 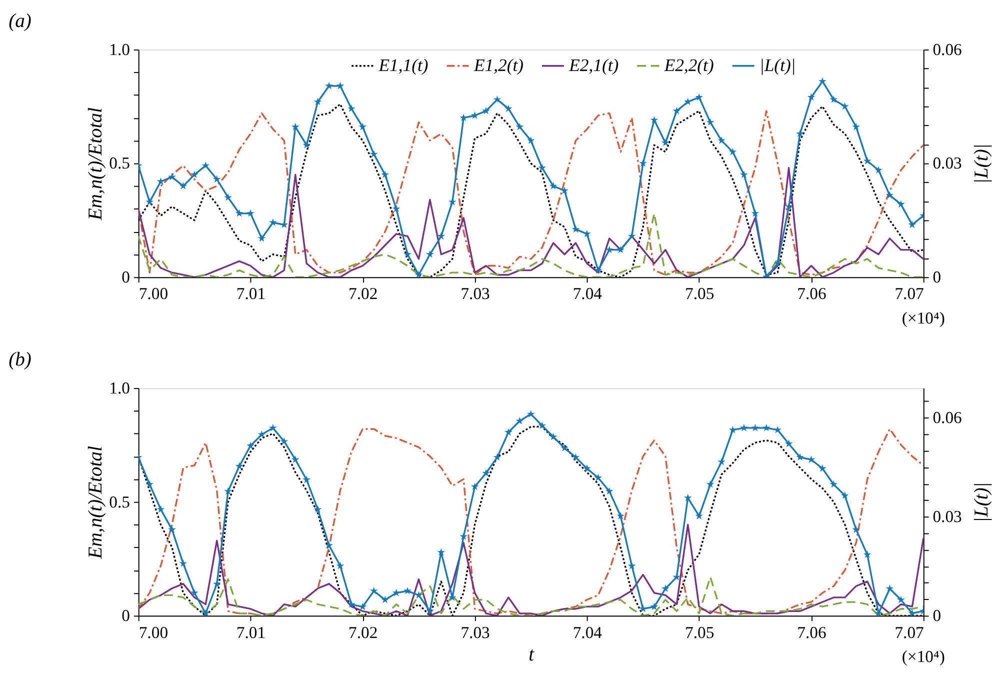 I want to click on legend-label: E1,2(t), so click(x=498, y=64).